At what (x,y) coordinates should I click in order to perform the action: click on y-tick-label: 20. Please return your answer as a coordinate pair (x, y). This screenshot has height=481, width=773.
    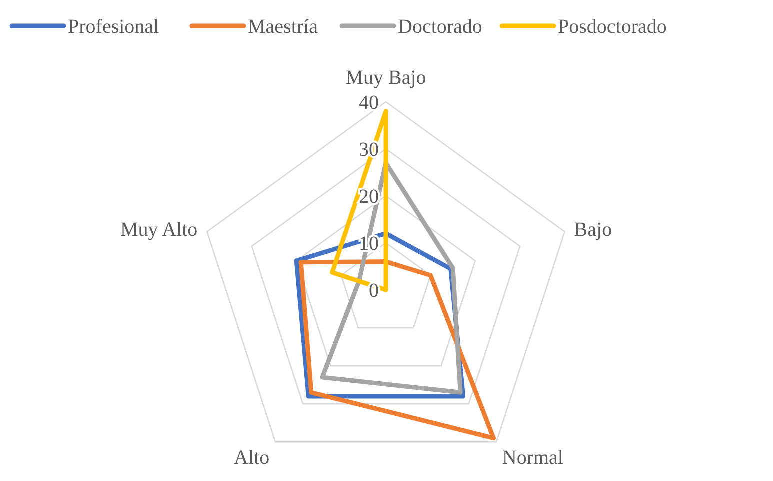
    Looking at the image, I should click on (369, 197).